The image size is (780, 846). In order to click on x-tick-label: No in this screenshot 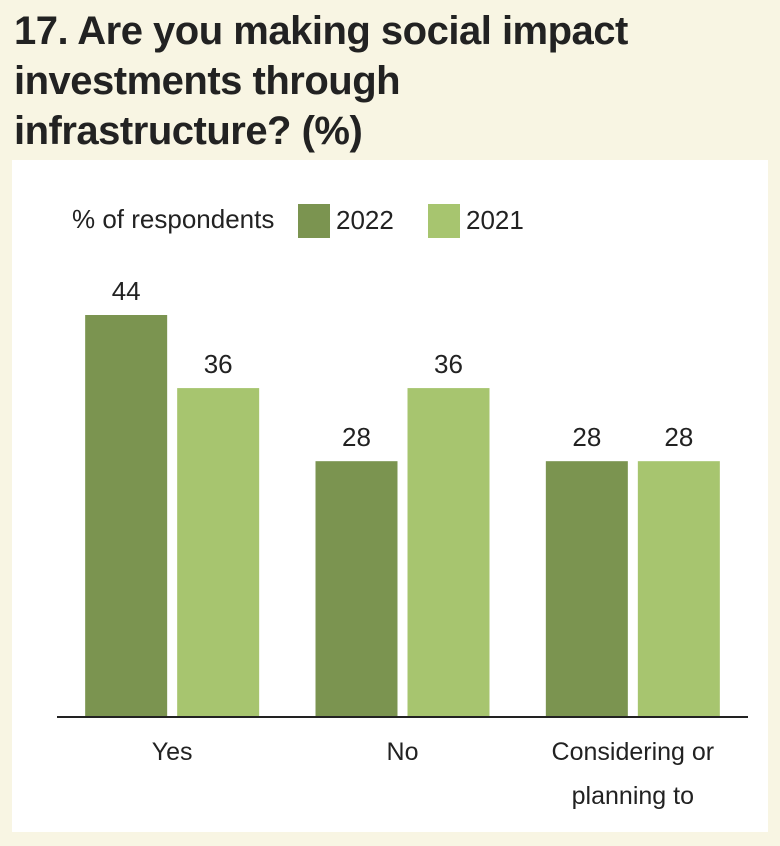, I will do `click(402, 752)`.